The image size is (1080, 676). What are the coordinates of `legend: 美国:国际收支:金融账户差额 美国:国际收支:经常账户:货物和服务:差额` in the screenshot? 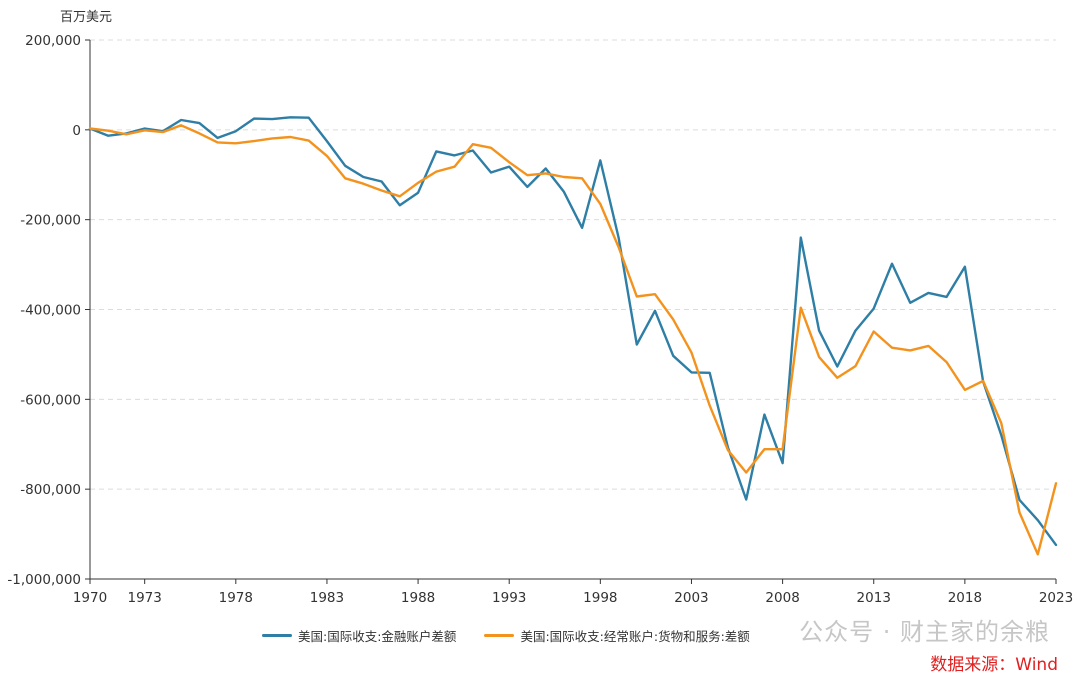 It's located at (506, 635).